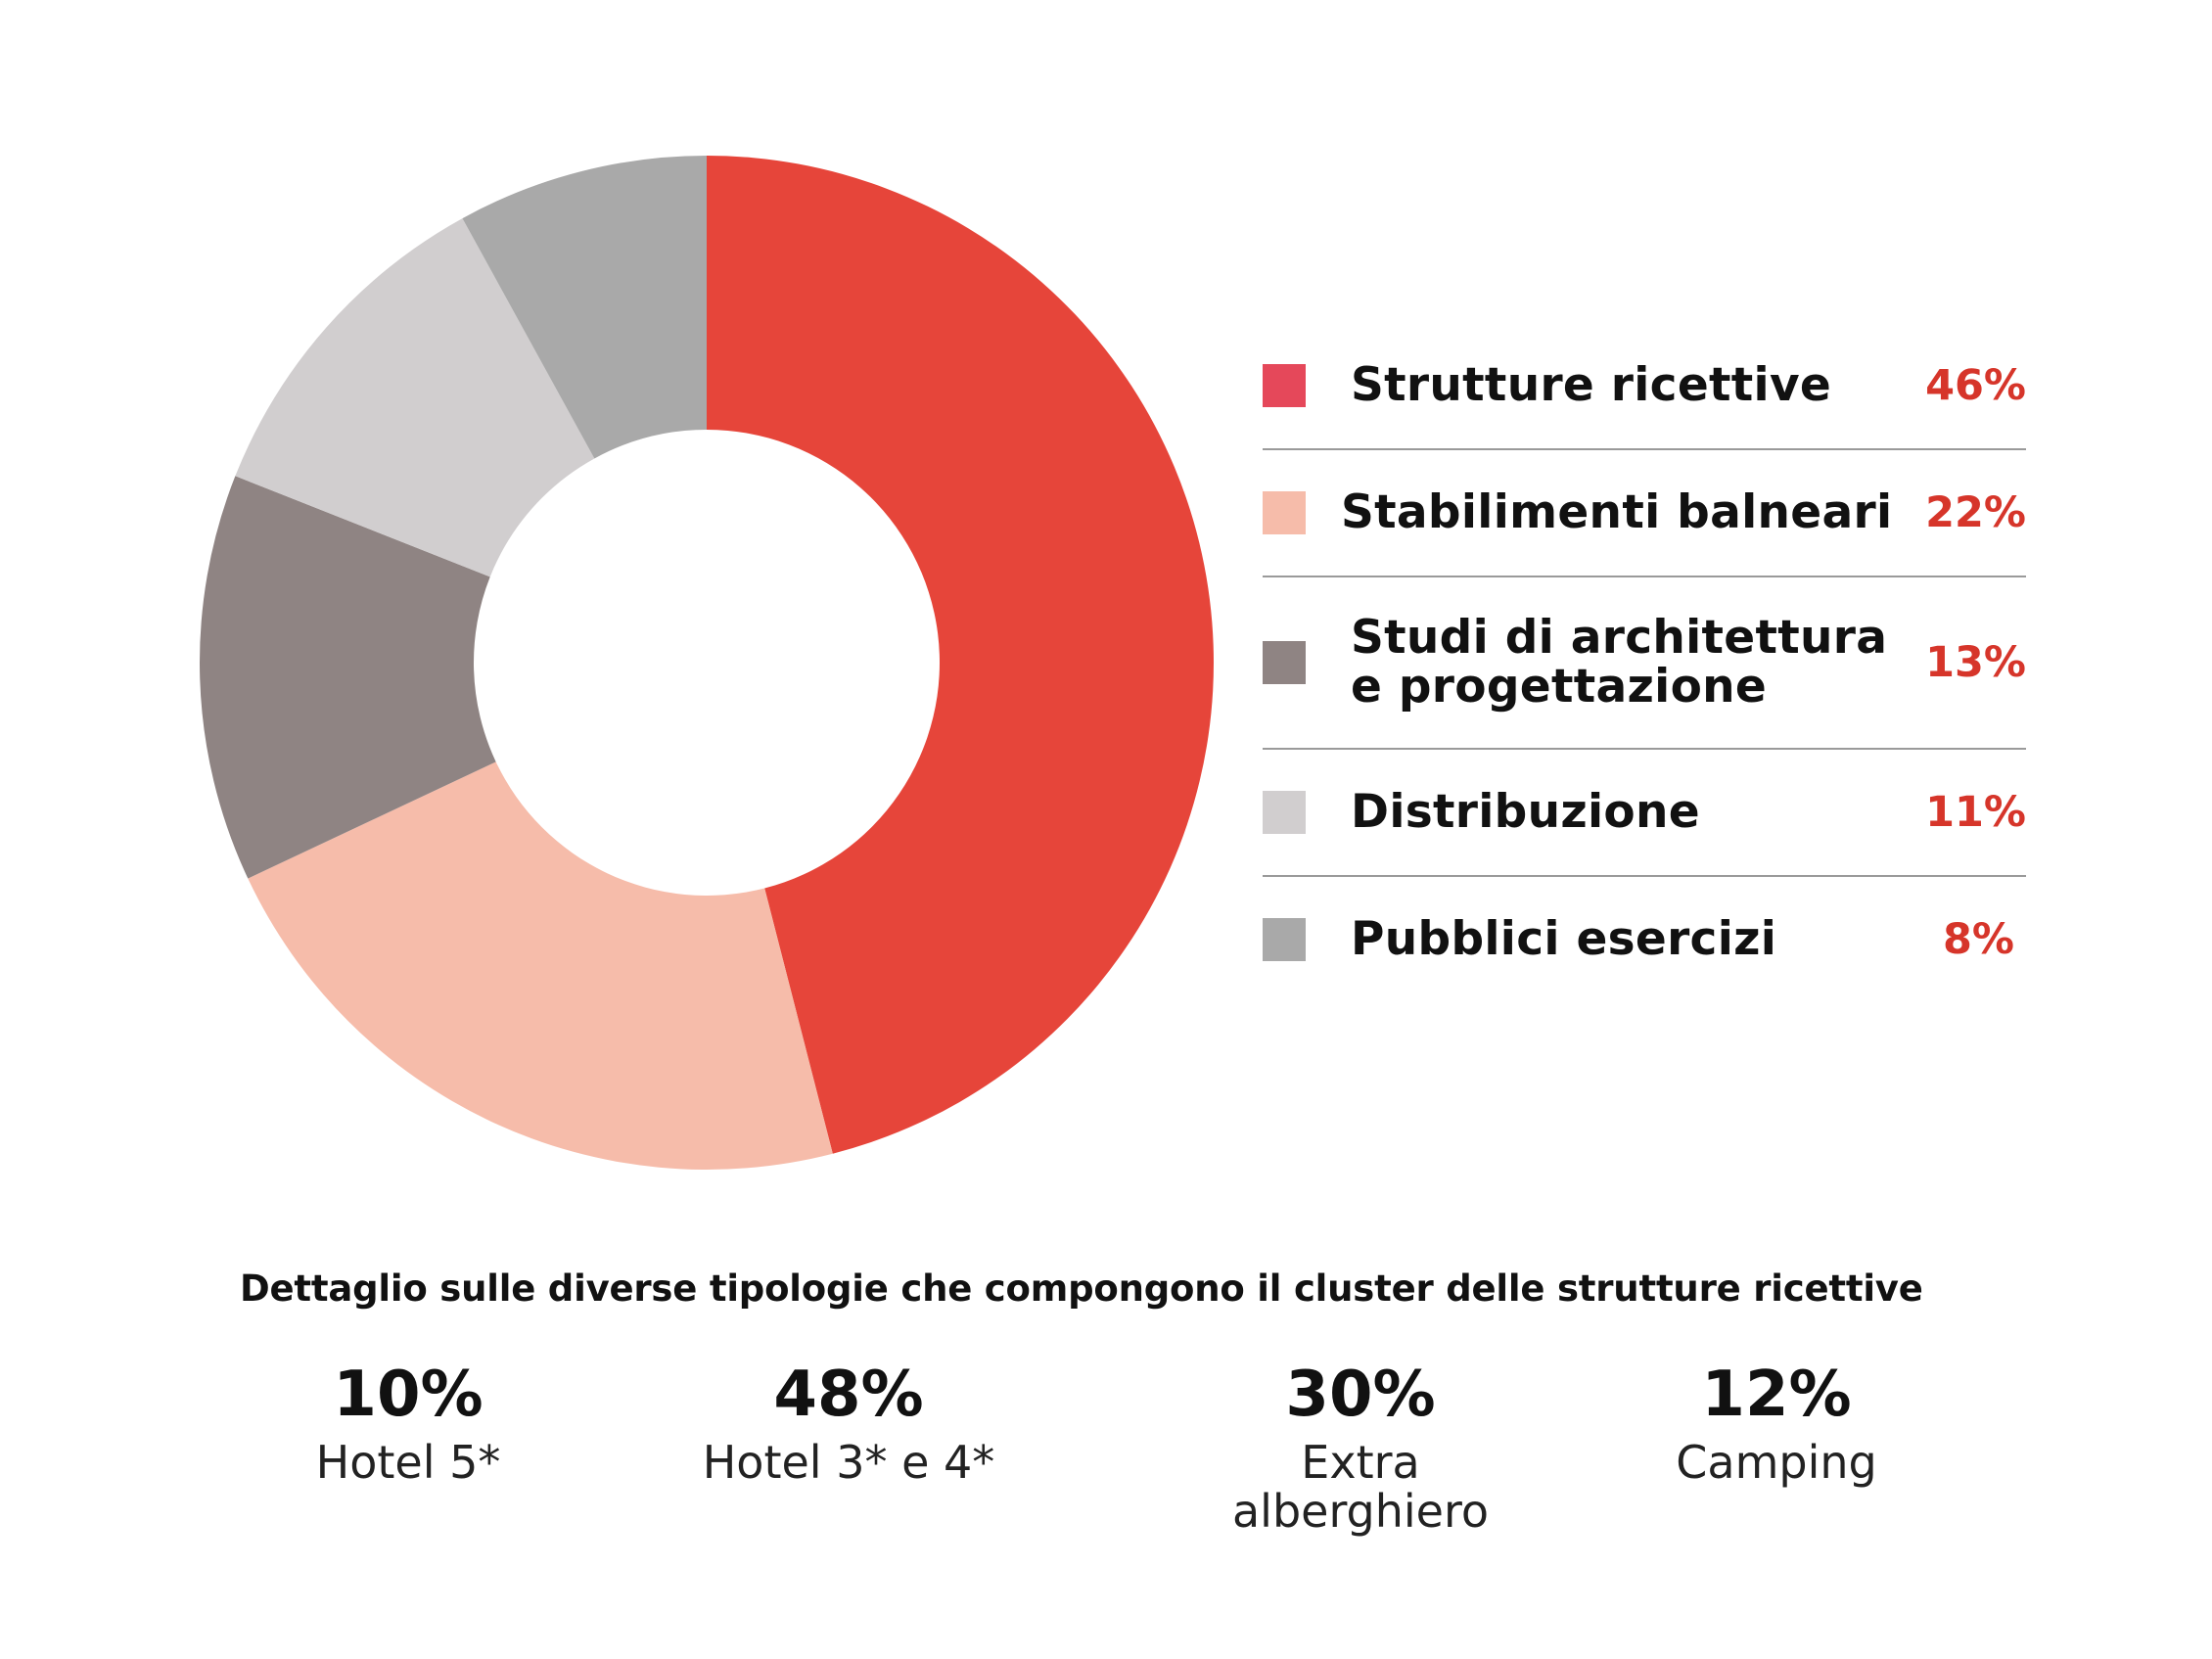  I want to click on legend-value: 13%, so click(1975, 662).